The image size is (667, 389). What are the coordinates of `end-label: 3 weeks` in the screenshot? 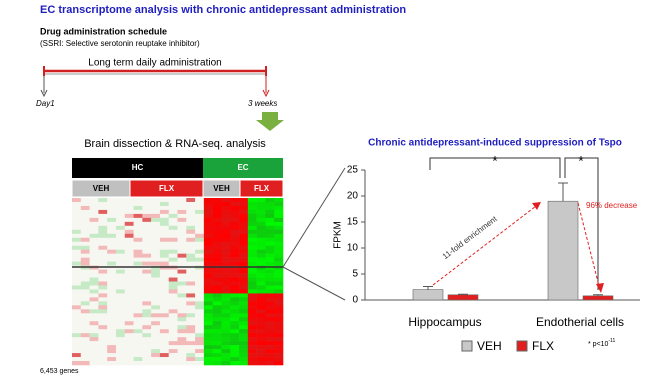 It's located at (262, 103).